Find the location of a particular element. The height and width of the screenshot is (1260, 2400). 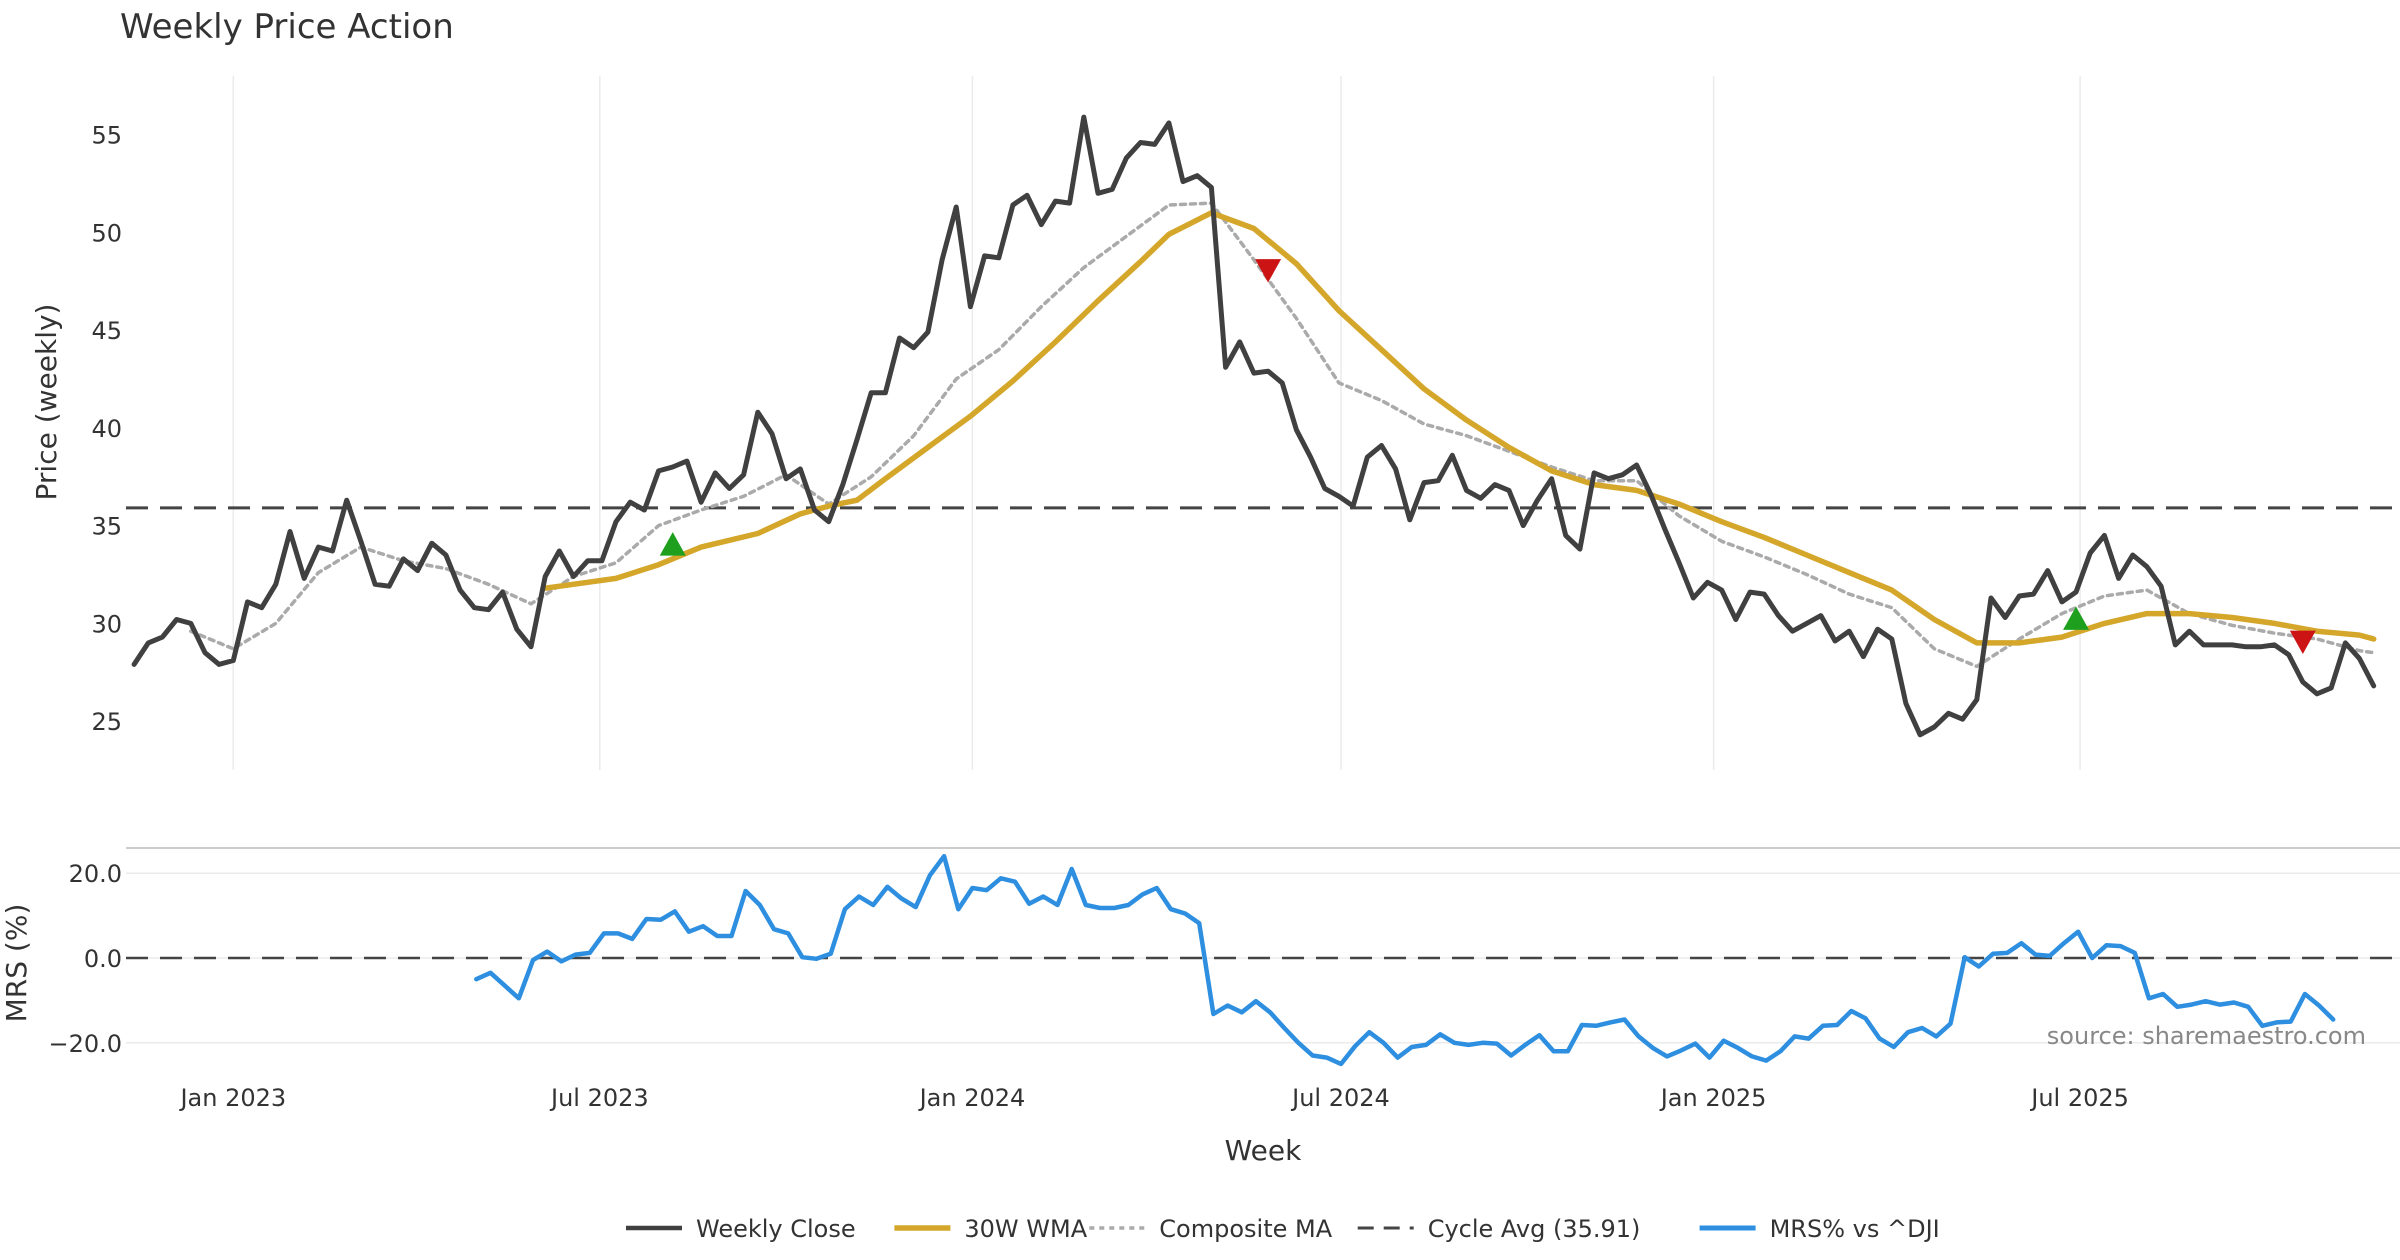

legend-composite-ma: Composite MA is located at coordinates (1211, 1229).